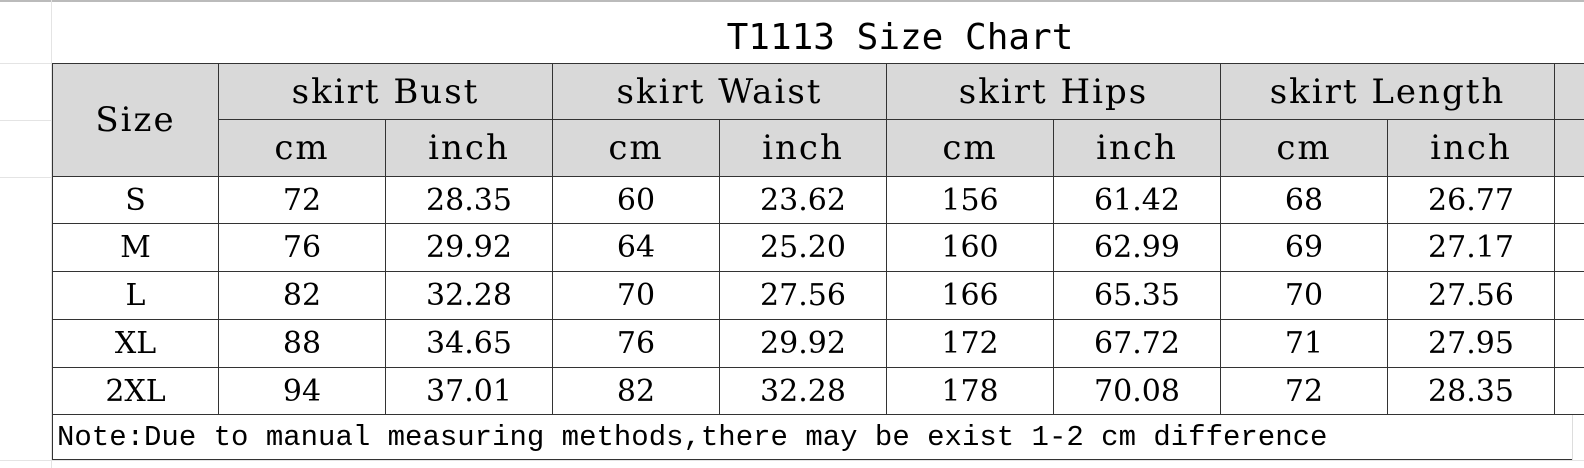  I want to click on group-header: skirt Bust, so click(386, 91).